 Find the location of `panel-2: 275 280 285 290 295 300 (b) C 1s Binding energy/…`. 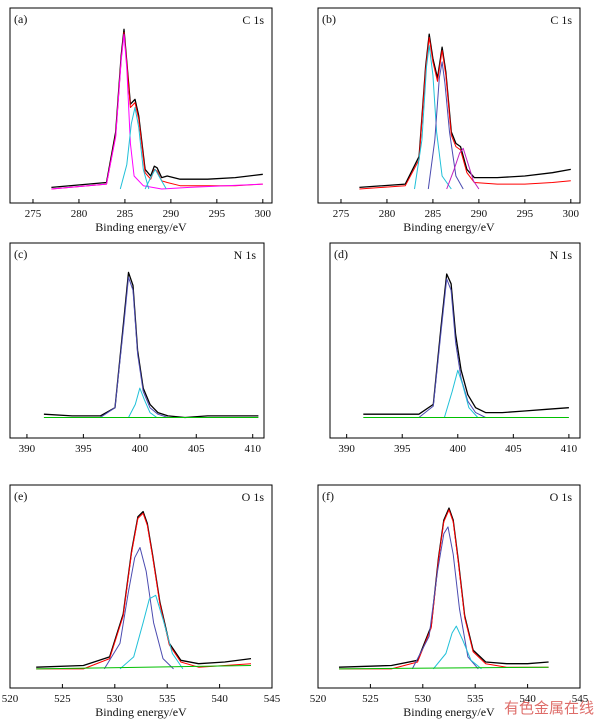

panel-2: 275 280 285 290 295 300 (b) C 1s Binding energy/… is located at coordinates (449, 120).